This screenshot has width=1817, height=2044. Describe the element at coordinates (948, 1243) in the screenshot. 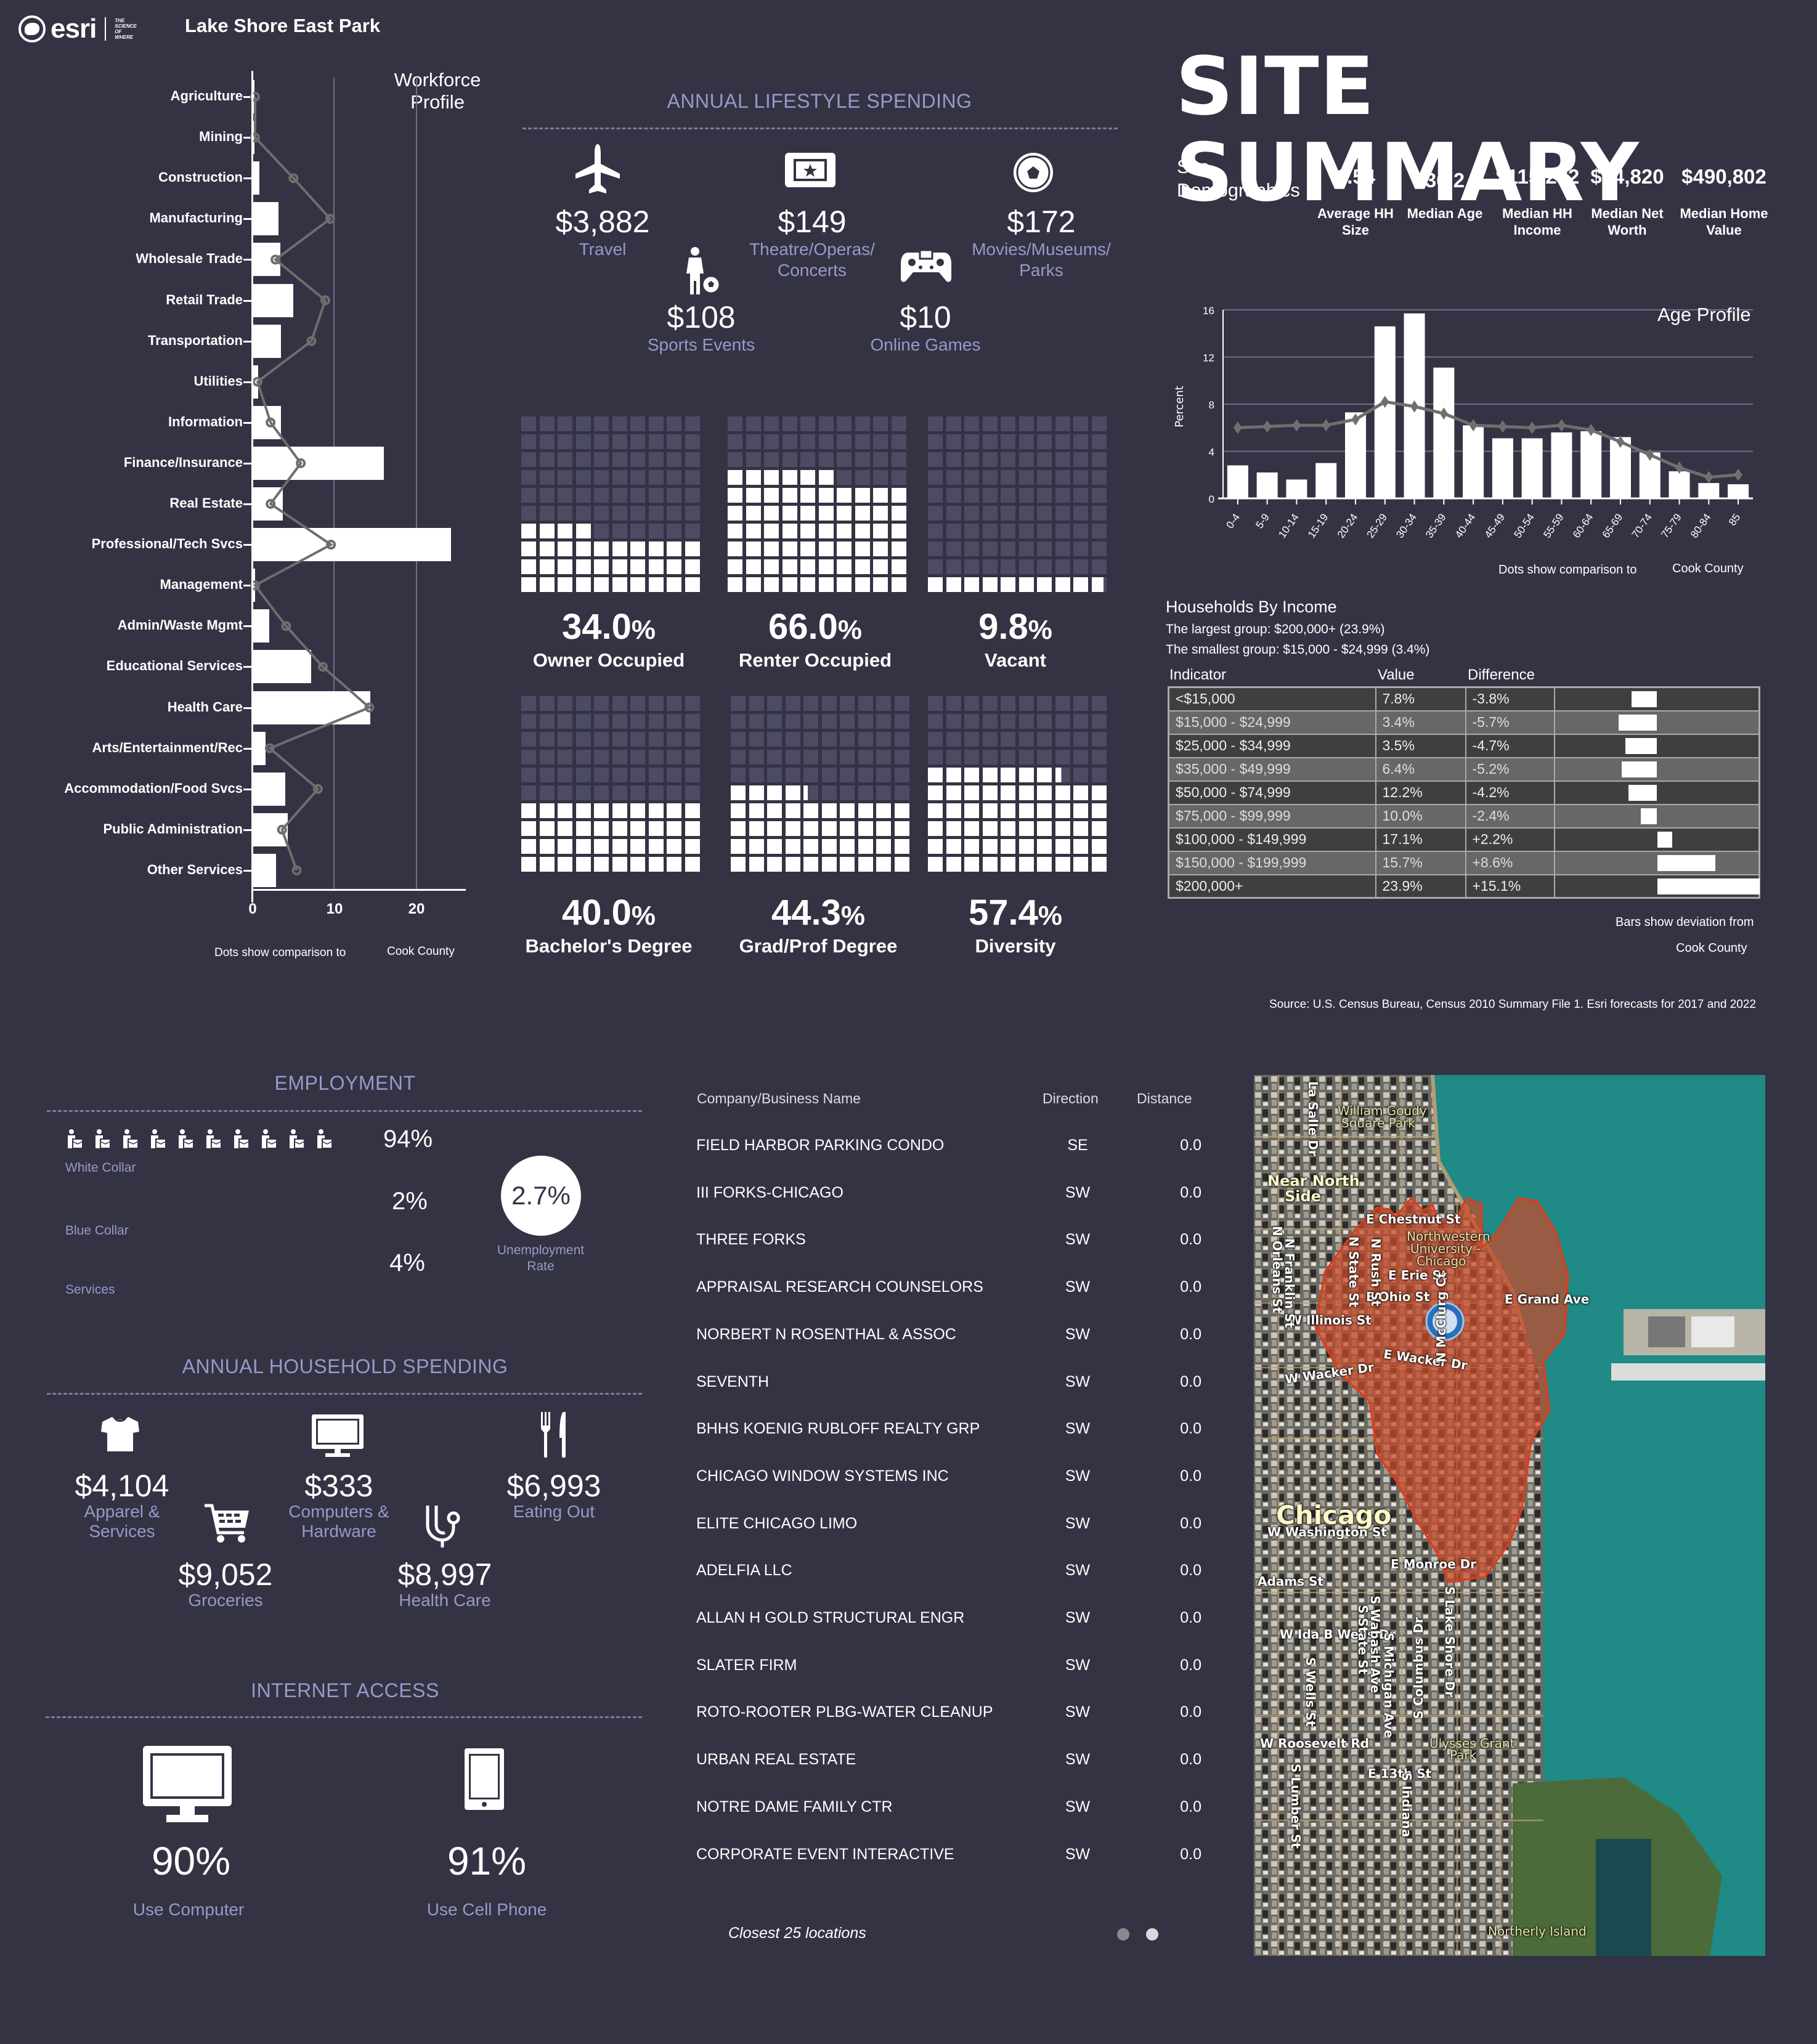

I see `business-row: THREE FORKS SW 0.0` at that location.